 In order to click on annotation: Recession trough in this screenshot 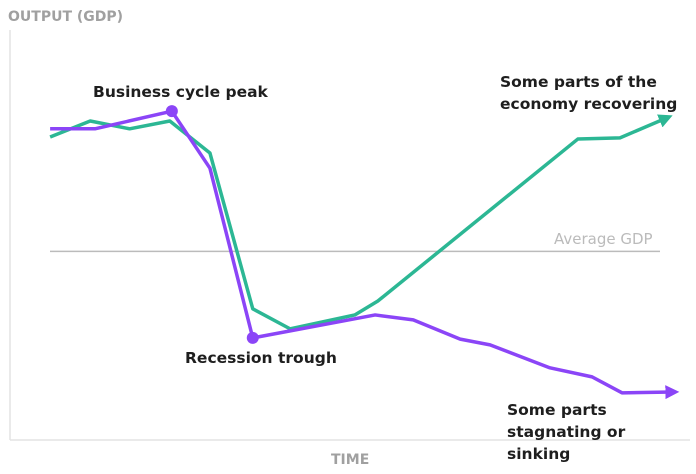, I will do `click(261, 358)`.